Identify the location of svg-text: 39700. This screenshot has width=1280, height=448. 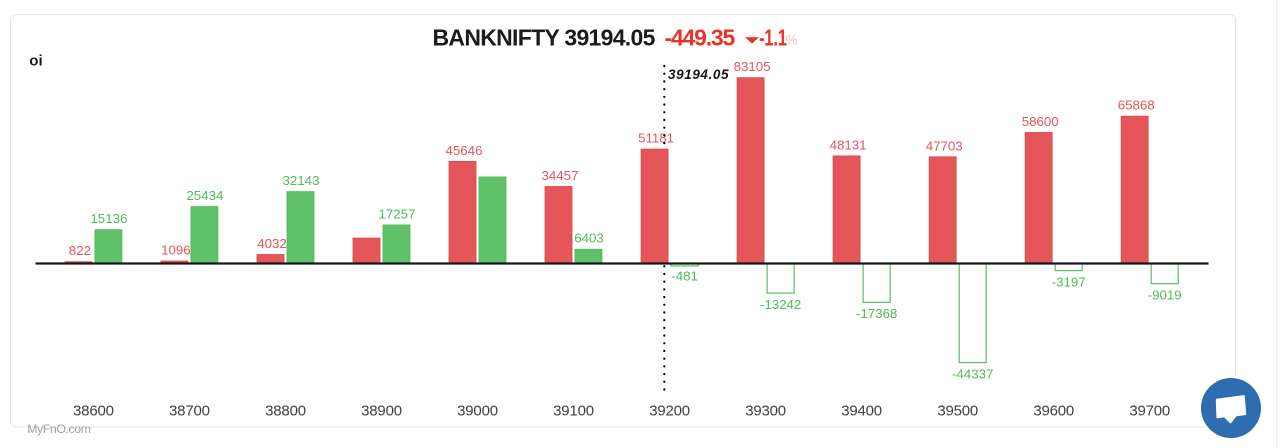
(1149, 410).